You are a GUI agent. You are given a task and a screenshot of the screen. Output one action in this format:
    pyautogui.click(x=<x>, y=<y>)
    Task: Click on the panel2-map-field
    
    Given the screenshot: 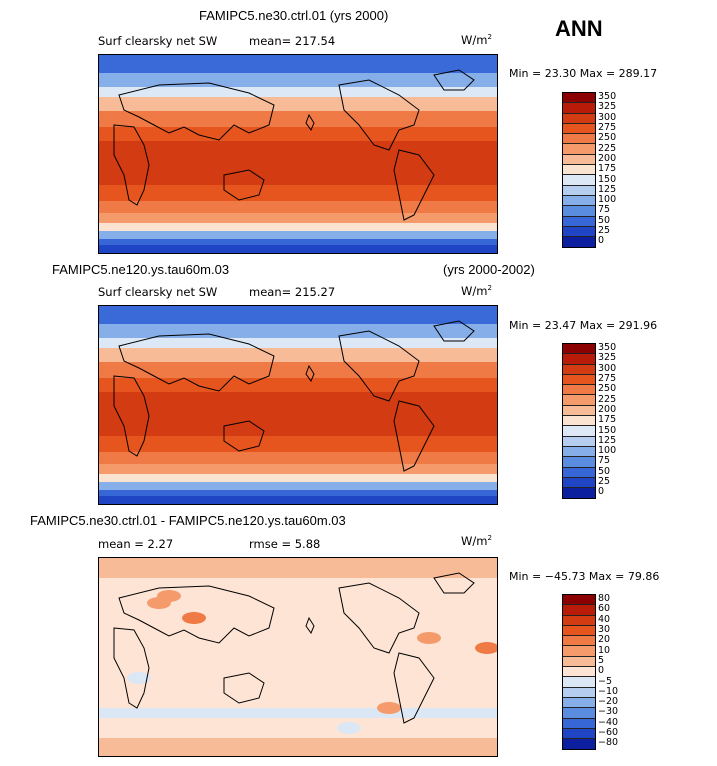 What is the action you would take?
    pyautogui.click(x=298, y=405)
    